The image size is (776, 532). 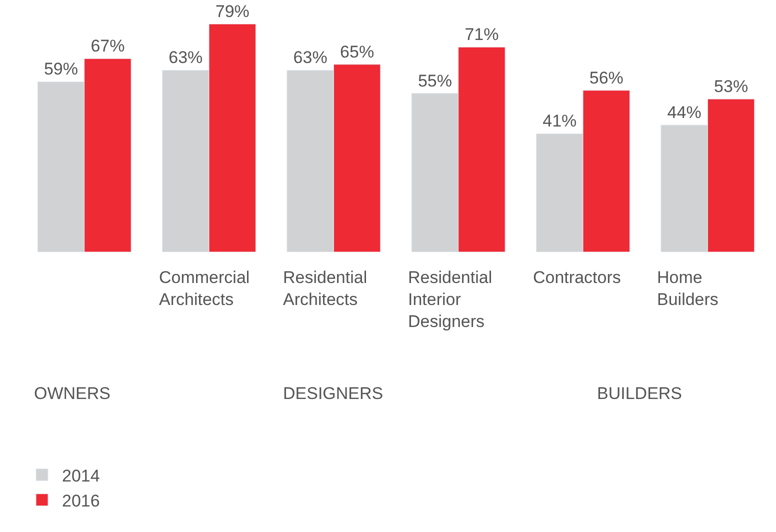 I want to click on data-label: 56%, so click(x=606, y=78).